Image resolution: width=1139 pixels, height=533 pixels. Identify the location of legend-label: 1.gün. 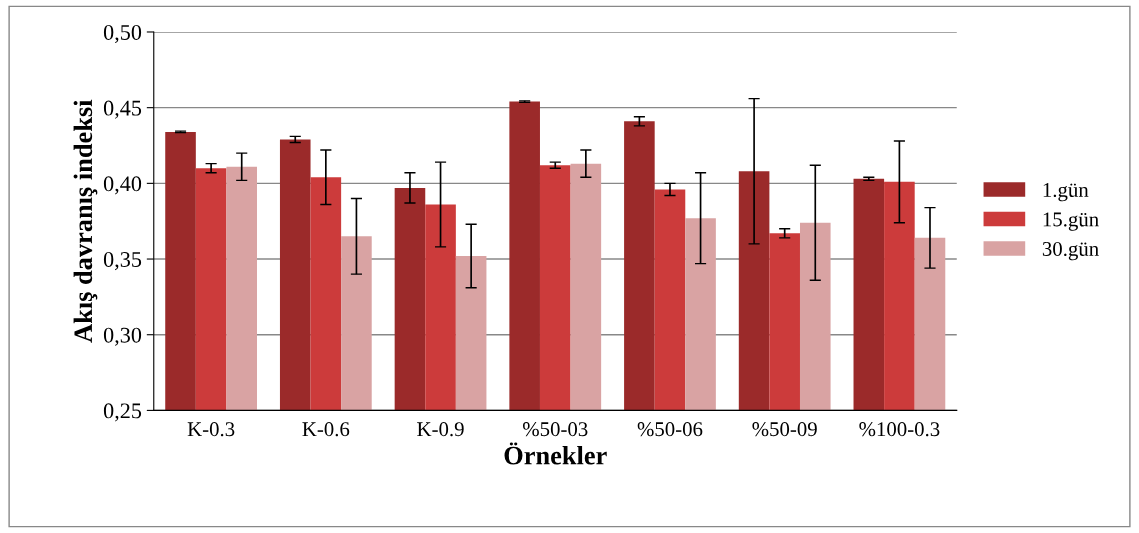
(1066, 192).